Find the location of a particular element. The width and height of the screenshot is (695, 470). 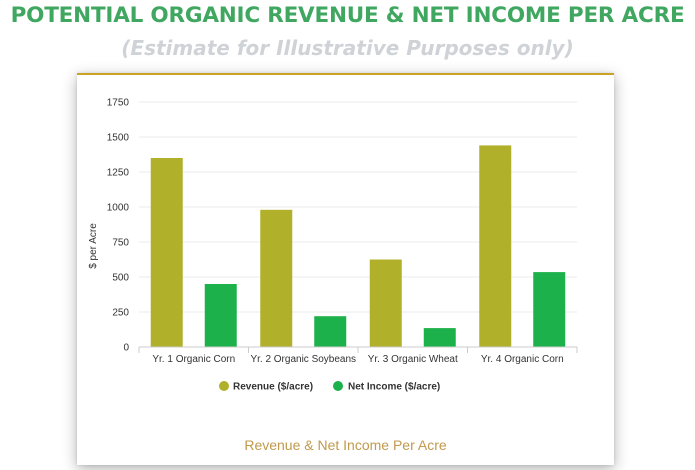

legend-label: Net Income ($/acre) is located at coordinates (394, 387).